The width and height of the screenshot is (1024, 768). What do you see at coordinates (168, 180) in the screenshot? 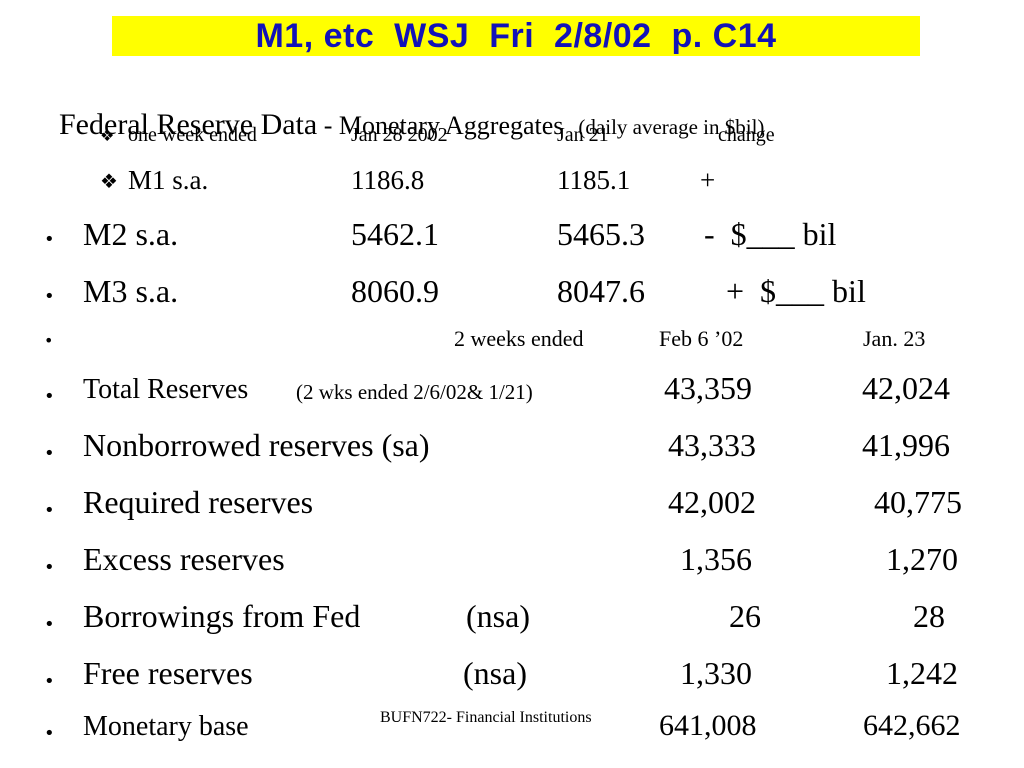
I see `m1-label: M1 s.a.` at bounding box center [168, 180].